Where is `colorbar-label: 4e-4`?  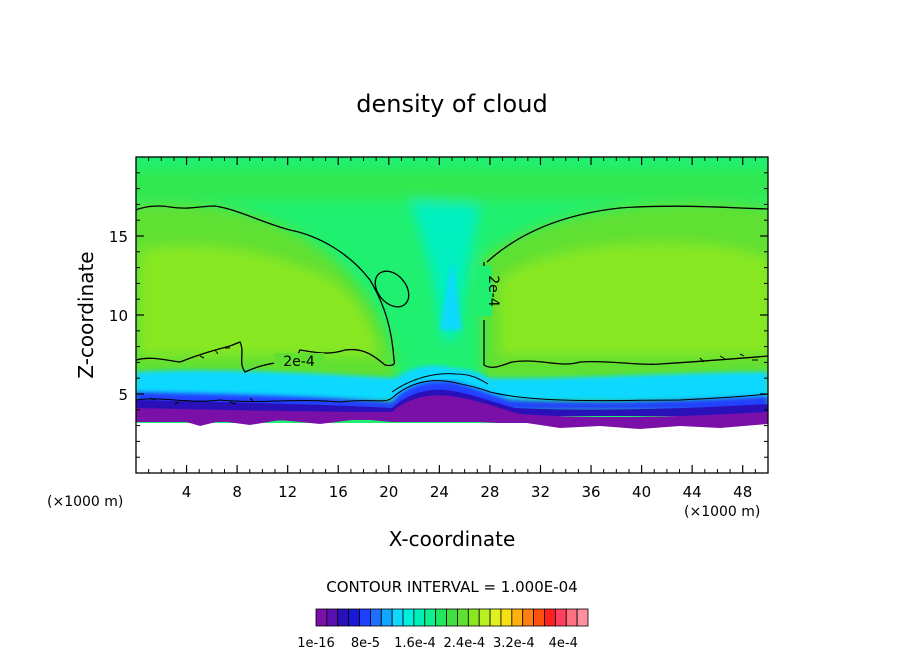
colorbar-label: 4e-4 is located at coordinates (563, 643).